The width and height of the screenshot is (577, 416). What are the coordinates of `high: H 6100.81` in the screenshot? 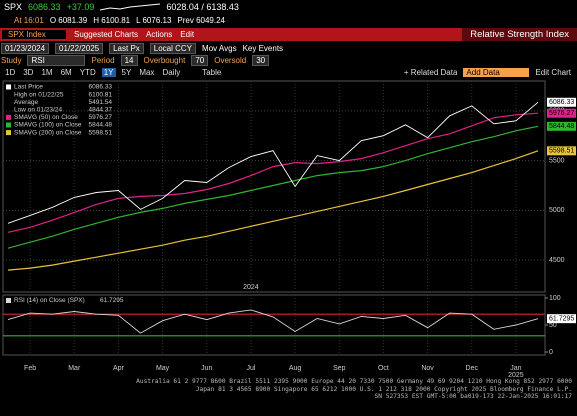 It's located at (112, 20).